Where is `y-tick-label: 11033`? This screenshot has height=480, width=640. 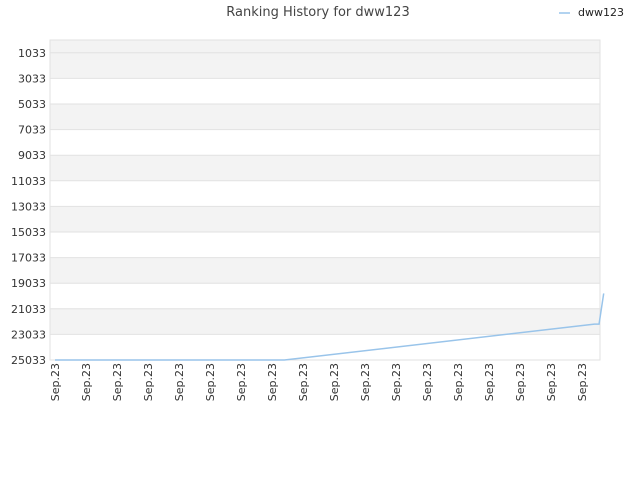
y-tick-label: 11033 is located at coordinates (28, 181).